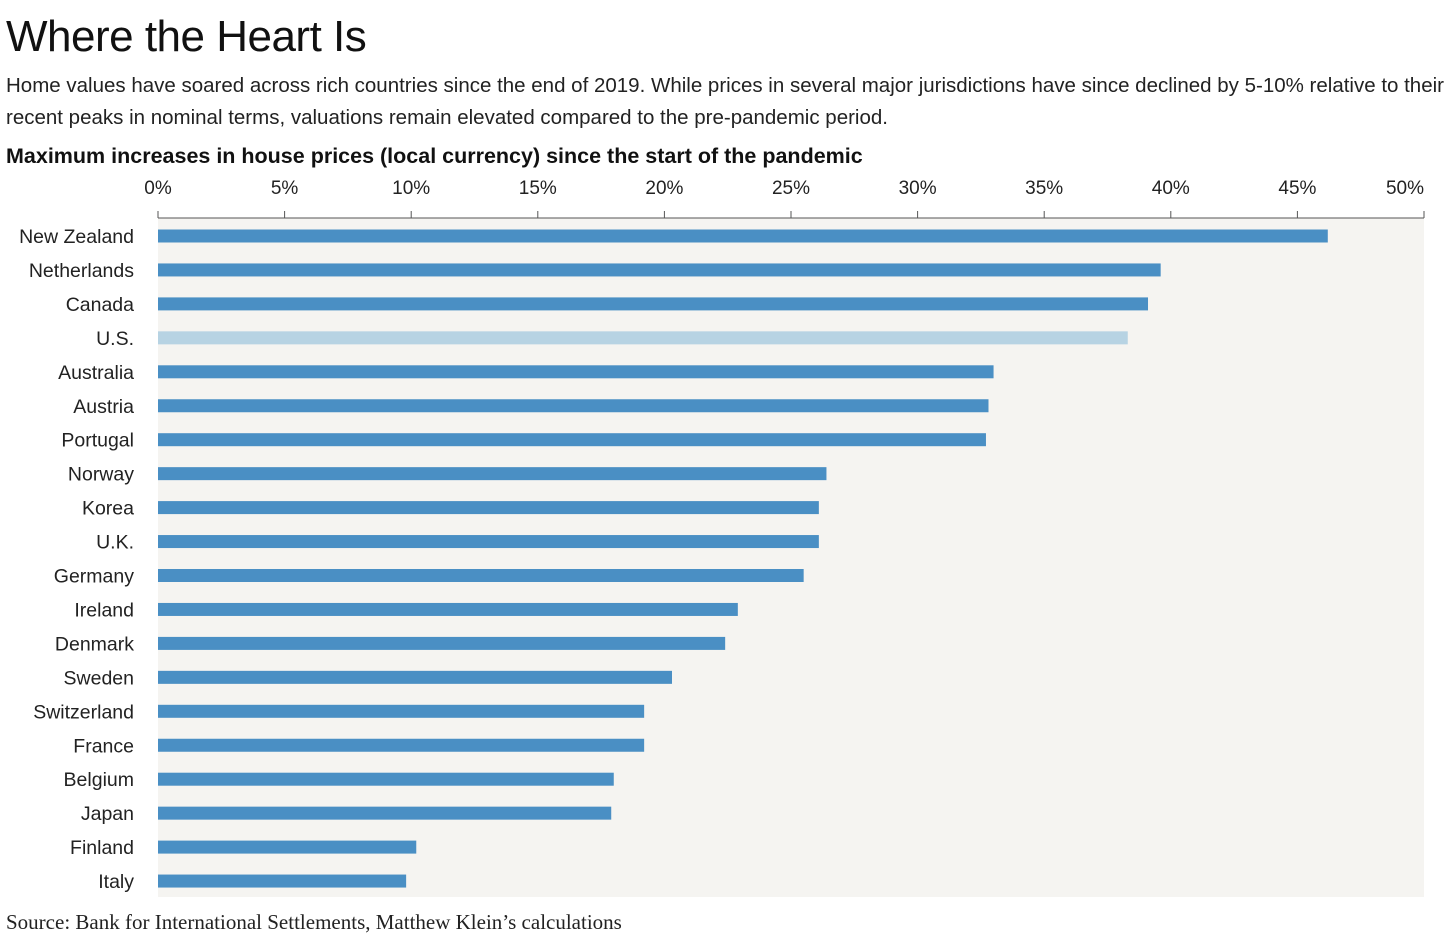 The image size is (1456, 941). What do you see at coordinates (287, 847) in the screenshot?
I see `bar-finland` at bounding box center [287, 847].